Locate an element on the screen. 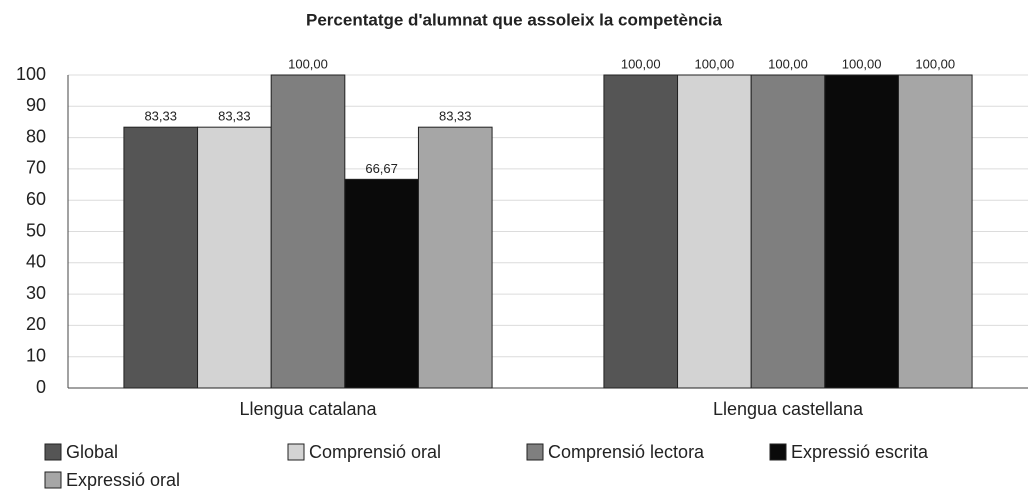  y-tick-label: 0 is located at coordinates (41, 387).